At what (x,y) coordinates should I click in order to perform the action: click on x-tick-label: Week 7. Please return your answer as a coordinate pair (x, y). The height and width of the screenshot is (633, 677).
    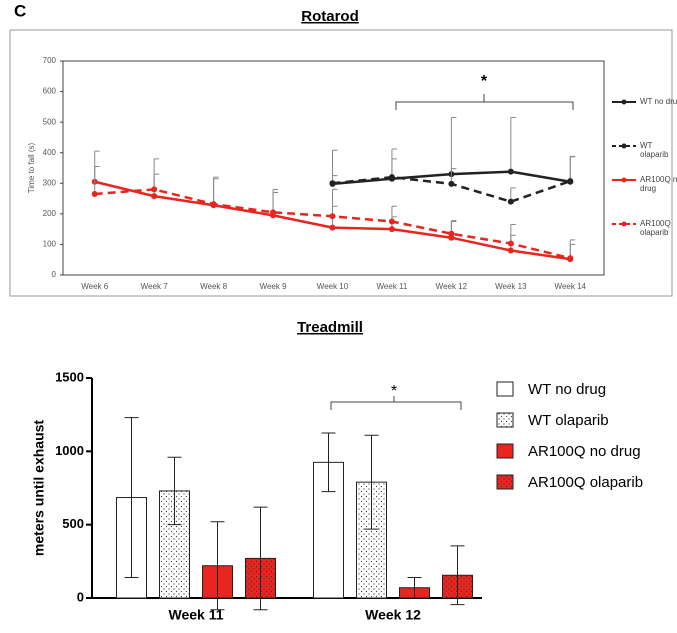
    Looking at the image, I should click on (155, 286).